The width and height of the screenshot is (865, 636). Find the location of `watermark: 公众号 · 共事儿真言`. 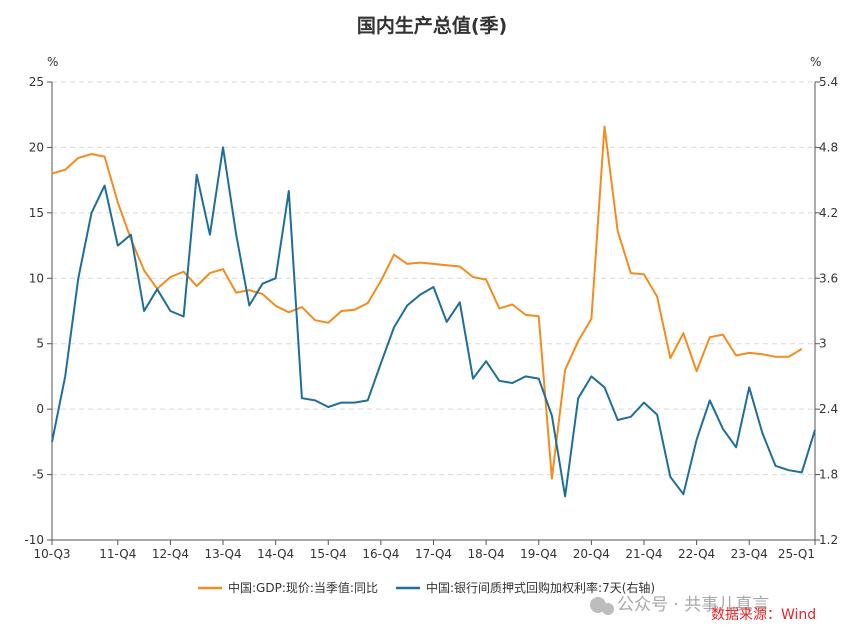

watermark: 公众号 · 共事儿真言 is located at coordinates (679, 605).